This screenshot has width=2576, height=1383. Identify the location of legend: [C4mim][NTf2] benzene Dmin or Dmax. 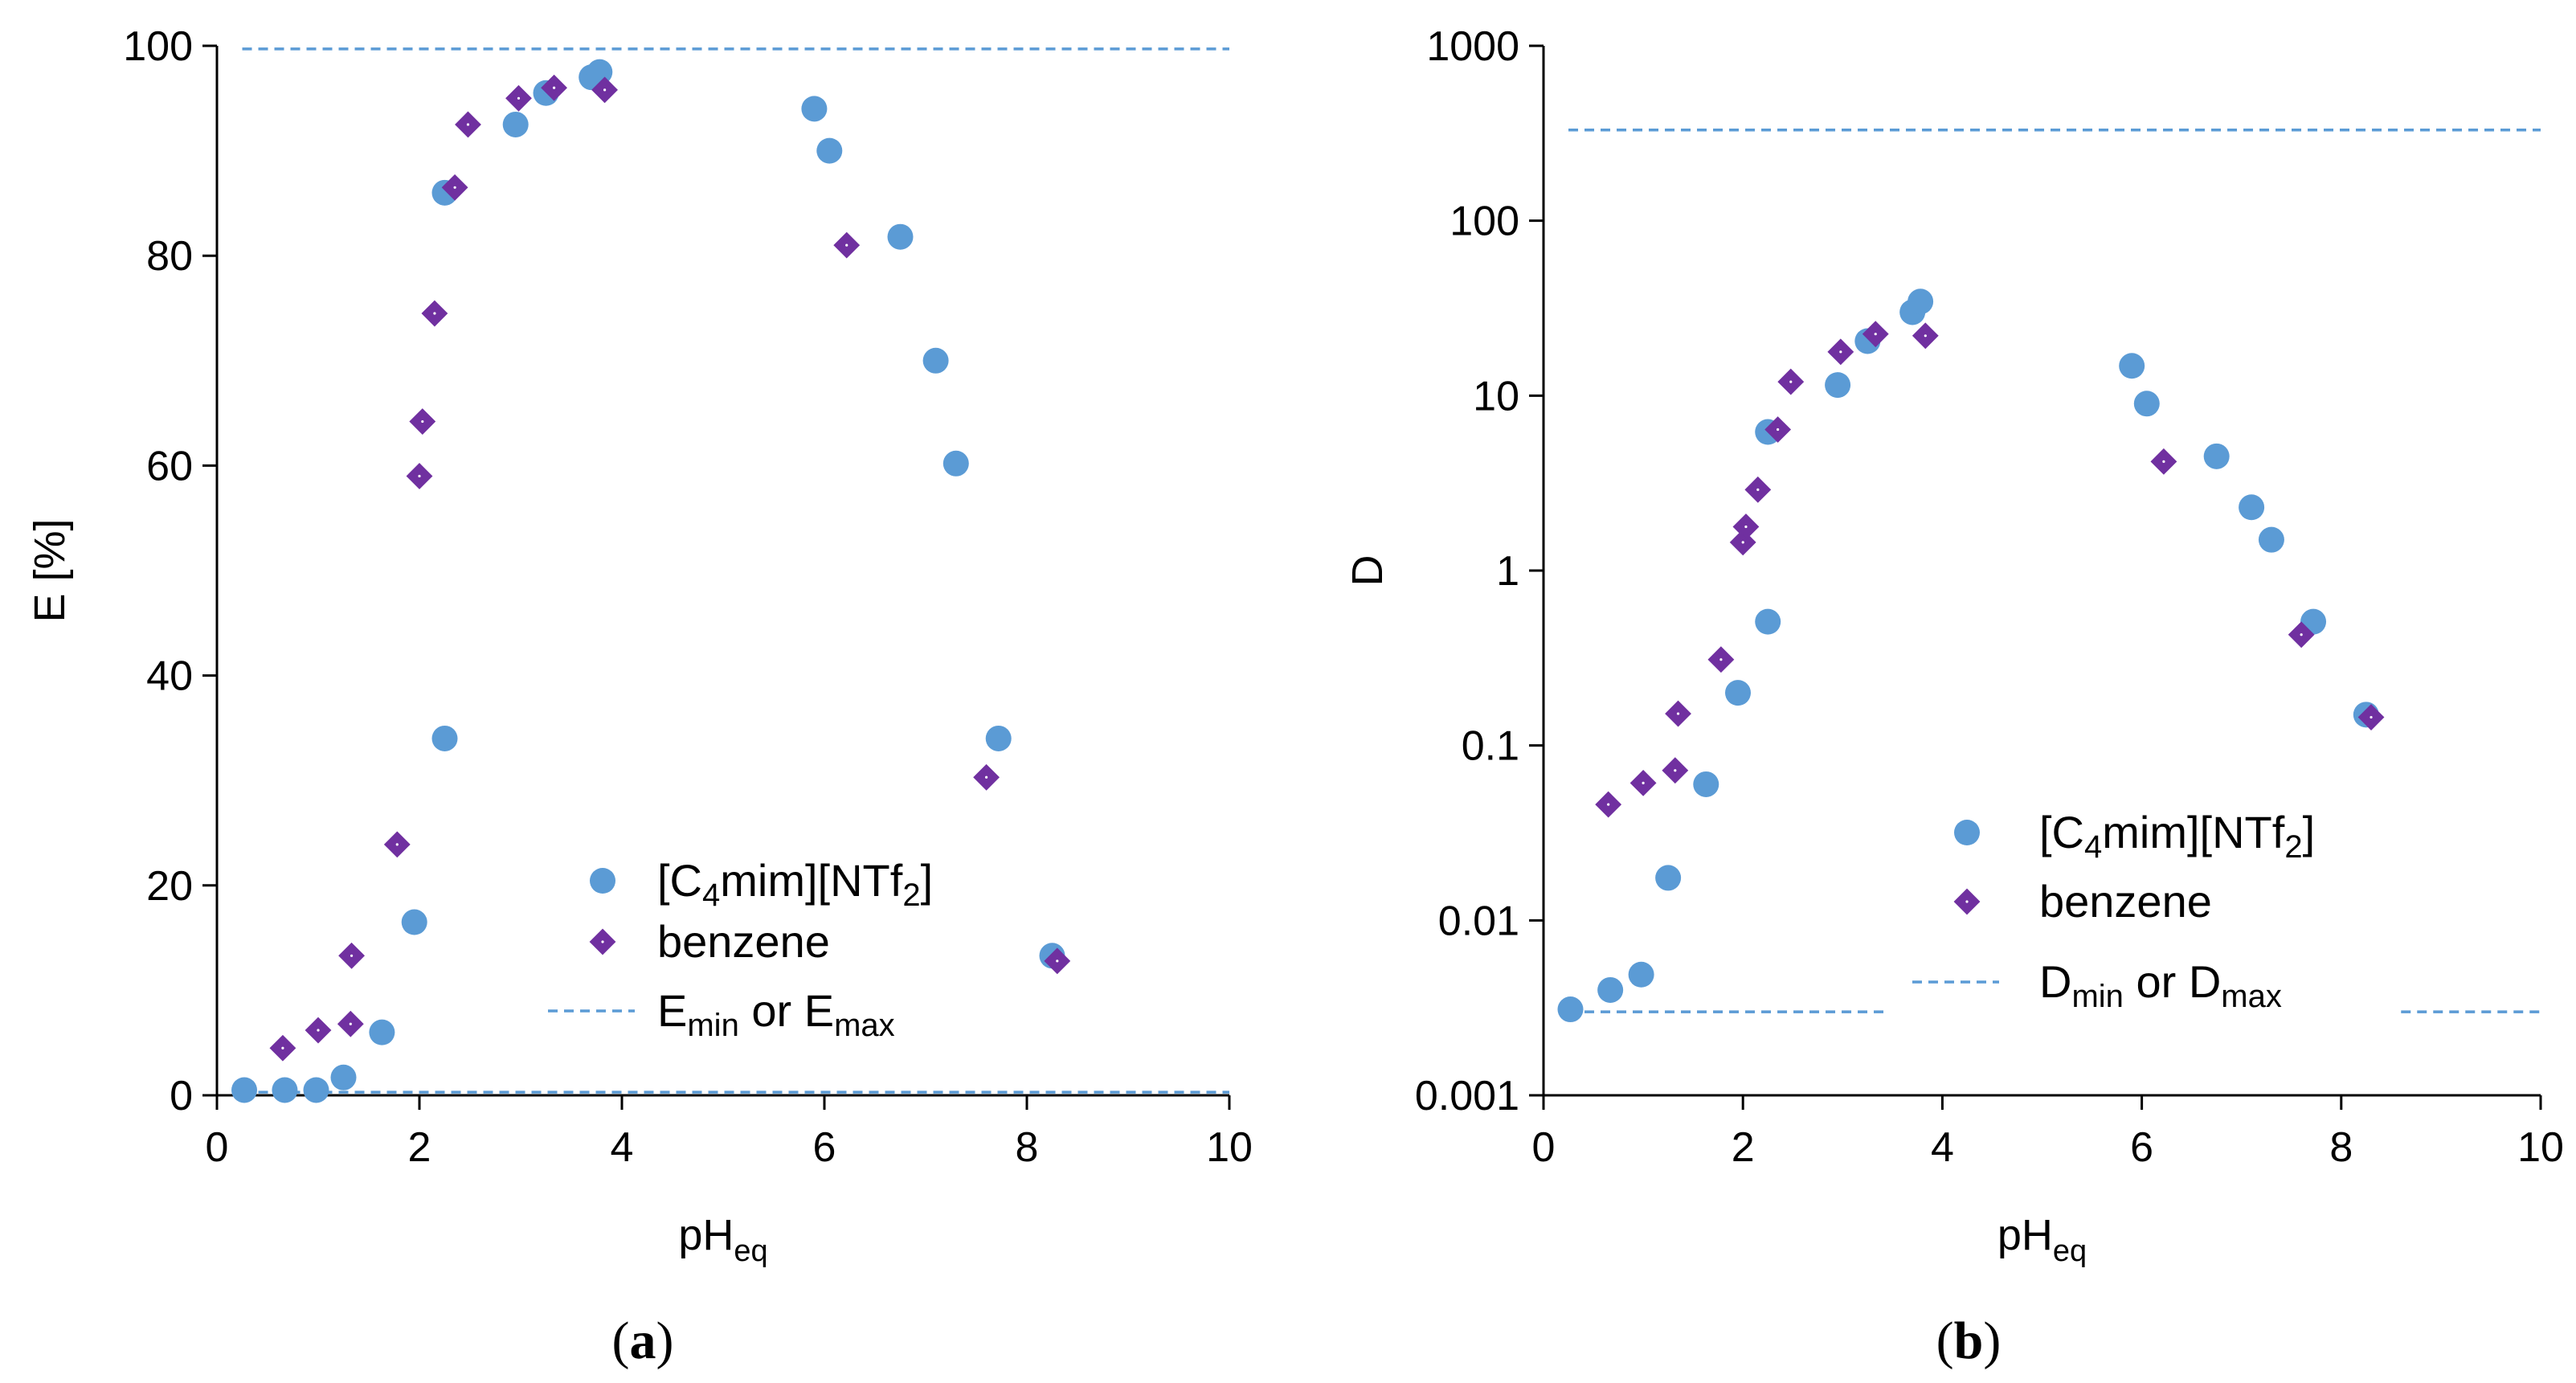
(2113, 910).